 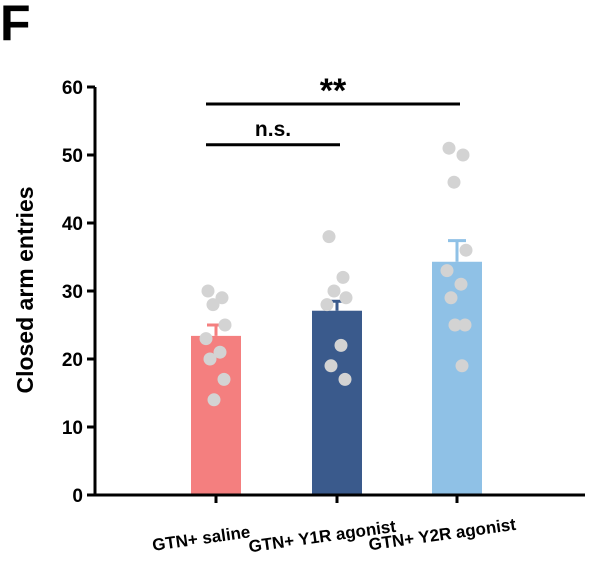 I want to click on y-tick-label: 0, so click(x=77, y=496).